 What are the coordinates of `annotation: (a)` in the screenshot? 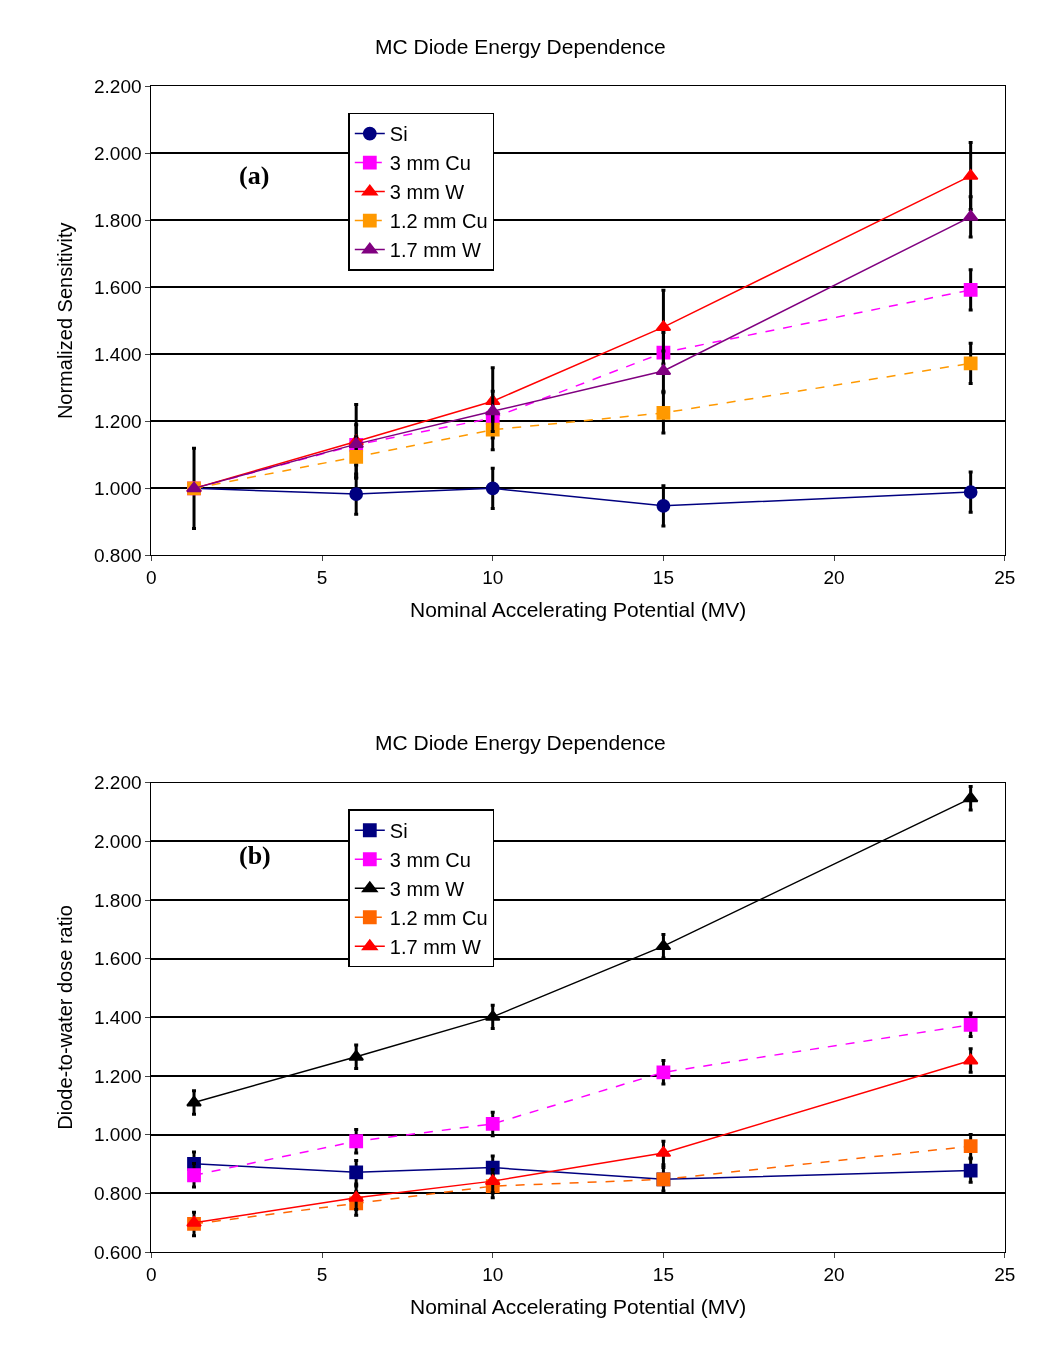 It's located at (254, 175).